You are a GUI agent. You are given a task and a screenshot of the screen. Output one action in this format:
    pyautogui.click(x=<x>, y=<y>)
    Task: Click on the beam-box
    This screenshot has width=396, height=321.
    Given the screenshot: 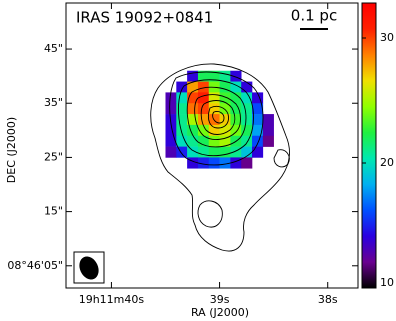 What is the action you would take?
    pyautogui.click(x=89, y=267)
    